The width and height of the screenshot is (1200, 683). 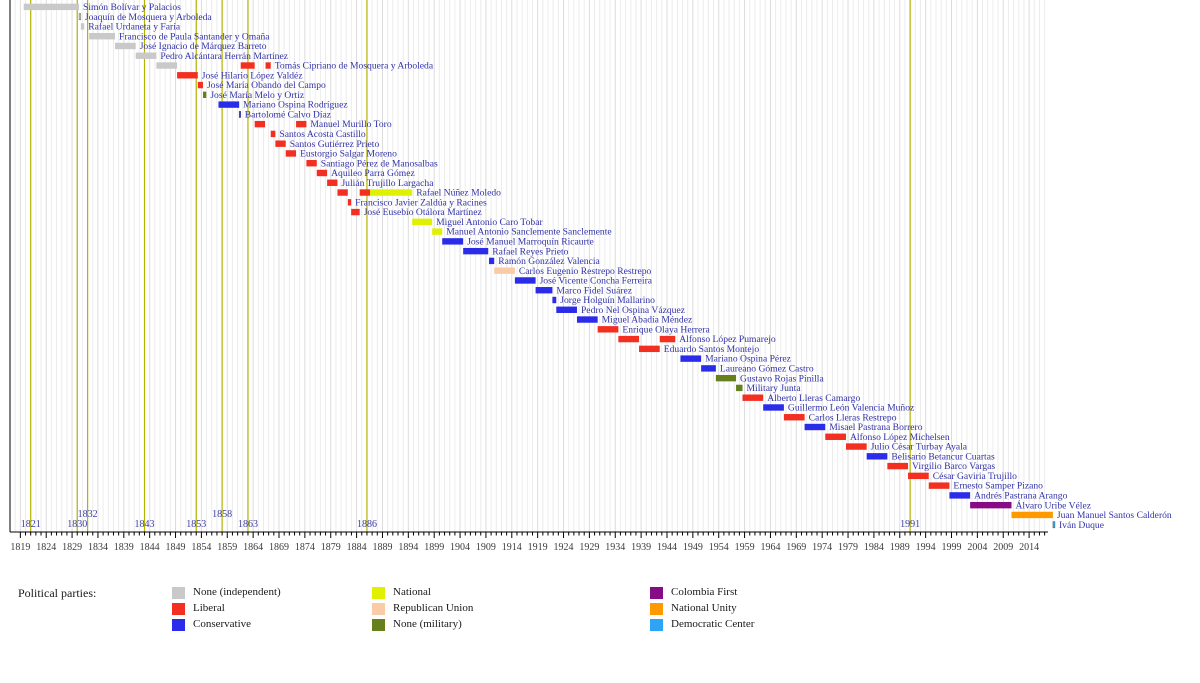 I want to click on president-row: José Eusebio Otálora Martínez, so click(x=416, y=212).